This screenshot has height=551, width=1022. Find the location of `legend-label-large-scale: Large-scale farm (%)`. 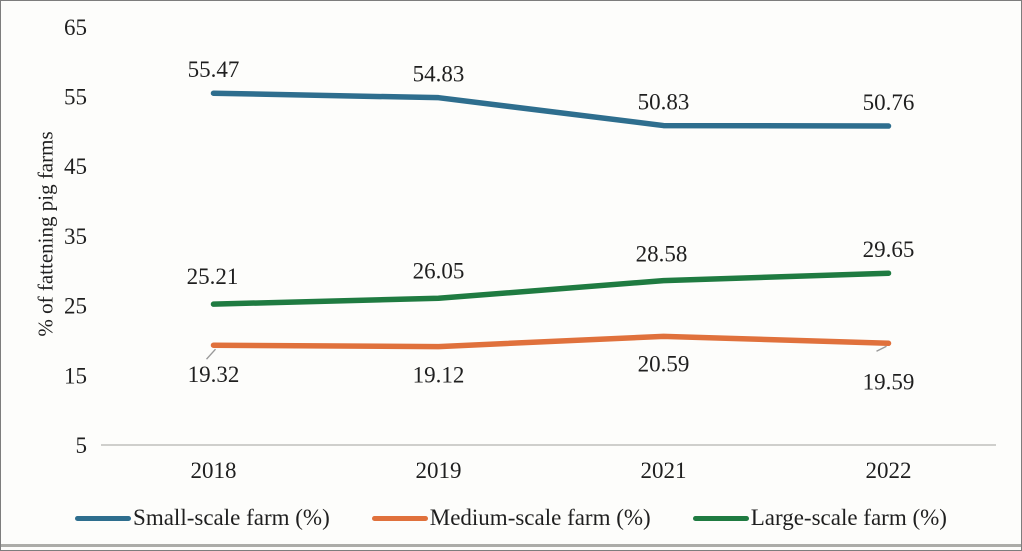

legend-label-large-scale: Large-scale farm (%) is located at coordinates (848, 517).